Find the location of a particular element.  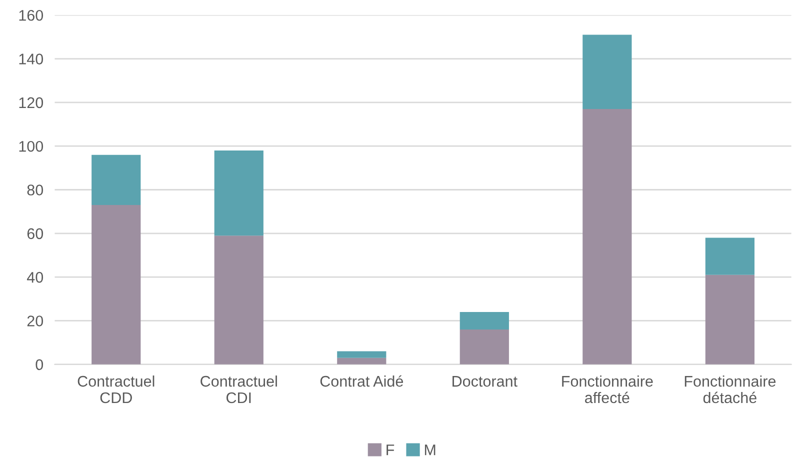

y-tick-label: 100 is located at coordinates (31, 146).